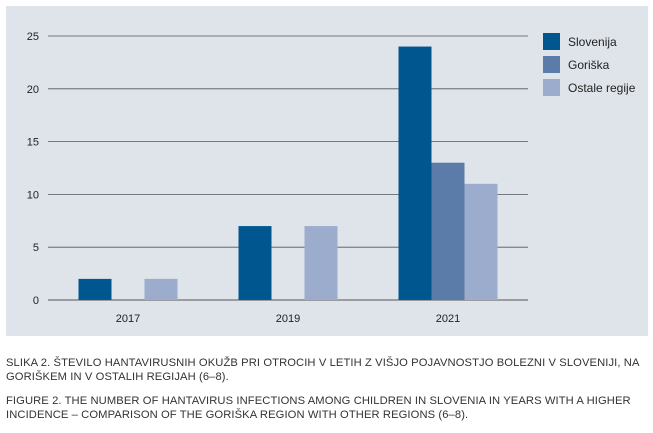 The height and width of the screenshot is (433, 653). What do you see at coordinates (592, 42) in the screenshot?
I see `legend-label: Slovenija` at bounding box center [592, 42].